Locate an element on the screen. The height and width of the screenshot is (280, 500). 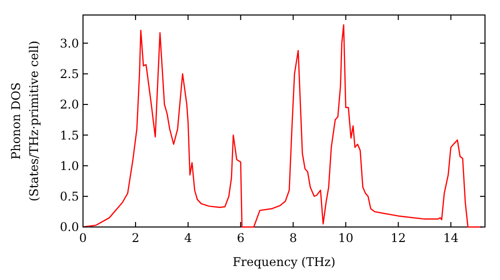
y-tick-label: 1.5 is located at coordinates (69, 135).